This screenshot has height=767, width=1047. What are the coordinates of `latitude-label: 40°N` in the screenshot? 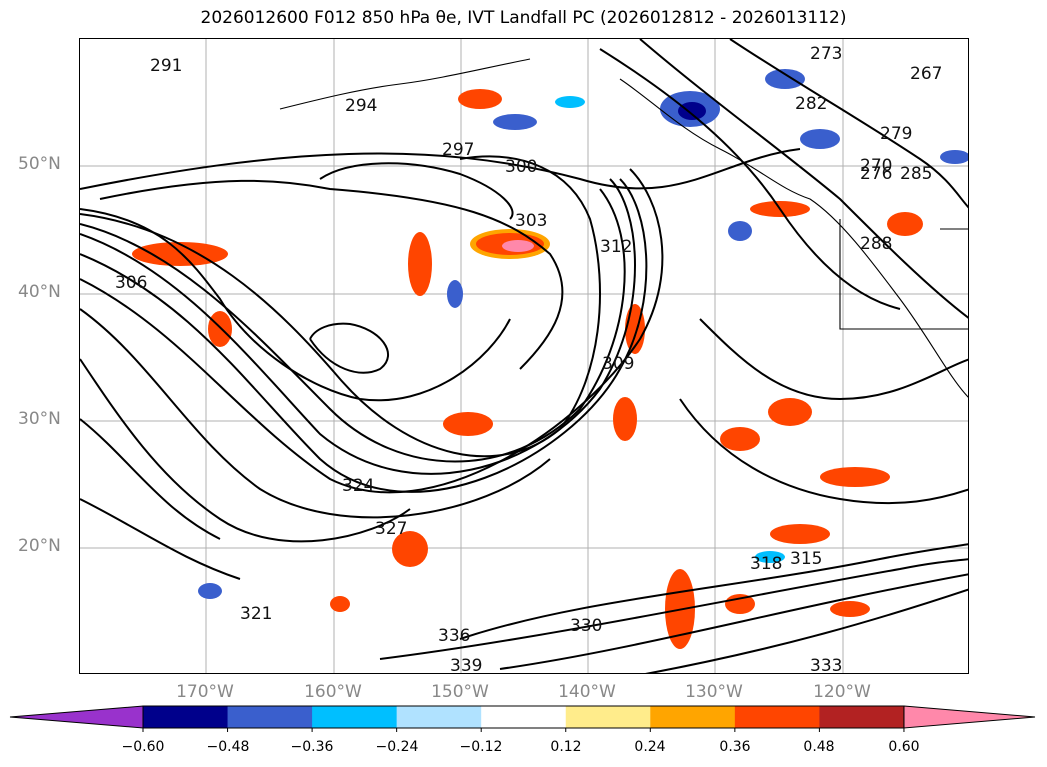 It's located at (39, 292).